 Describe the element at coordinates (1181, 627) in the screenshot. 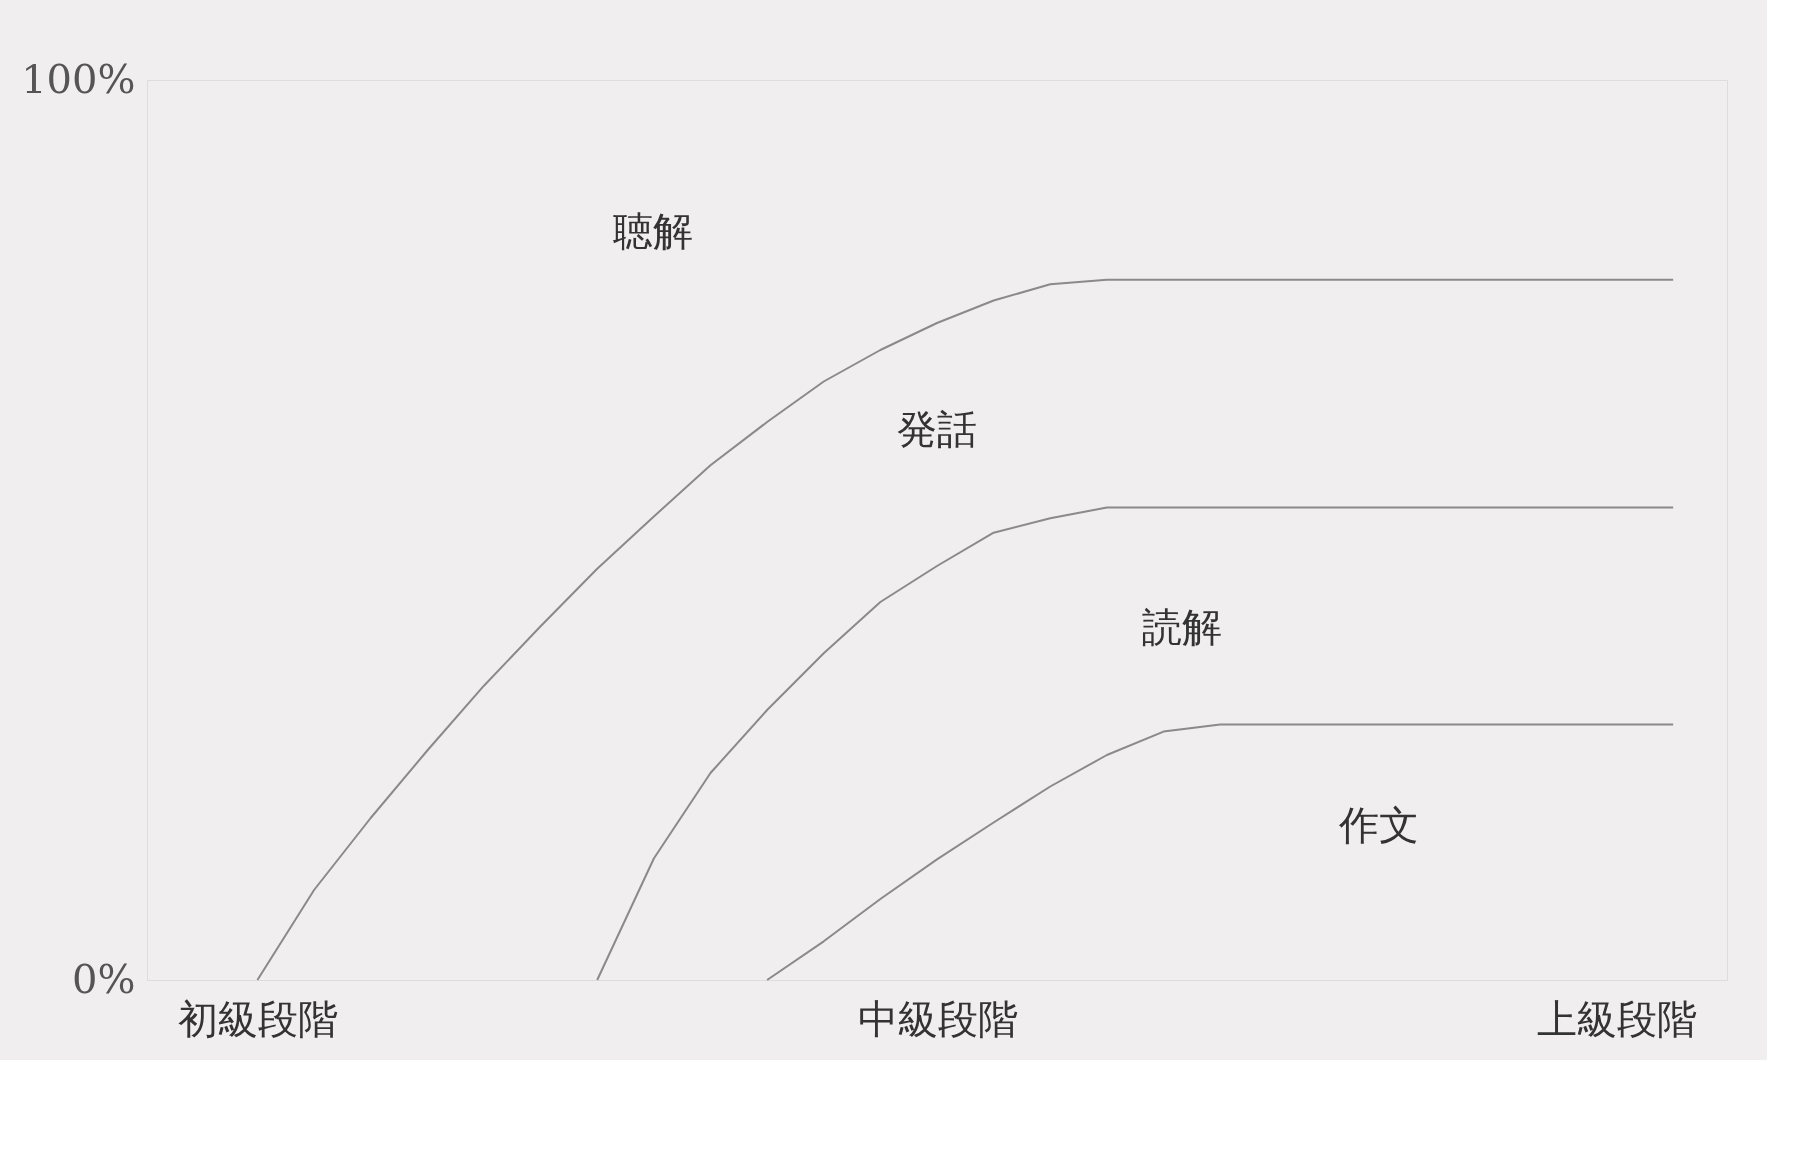

I see `annotation: 読解` at that location.